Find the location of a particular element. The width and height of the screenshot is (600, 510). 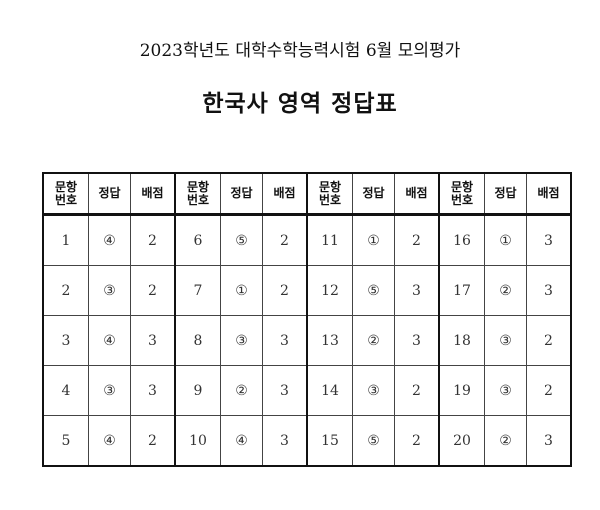

cell-question-number: 7 is located at coordinates (197, 290).